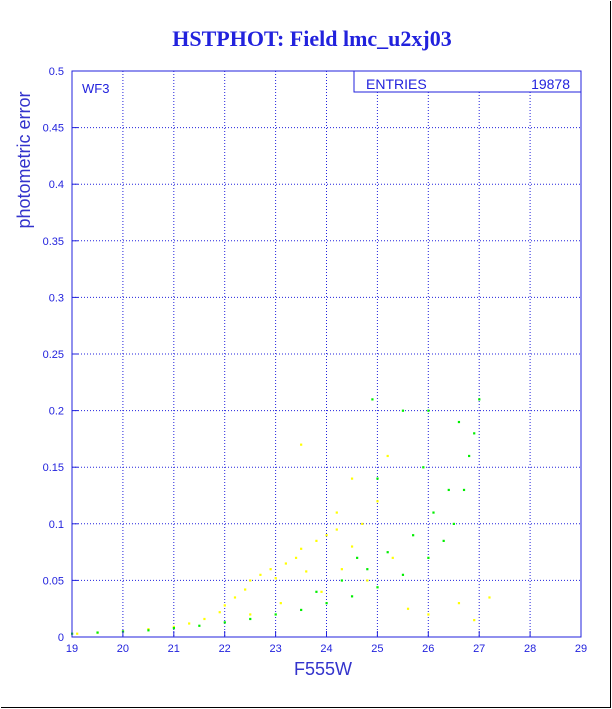 The image size is (612, 709). What do you see at coordinates (56, 298) in the screenshot?
I see `y-tick-label: 0.3` at bounding box center [56, 298].